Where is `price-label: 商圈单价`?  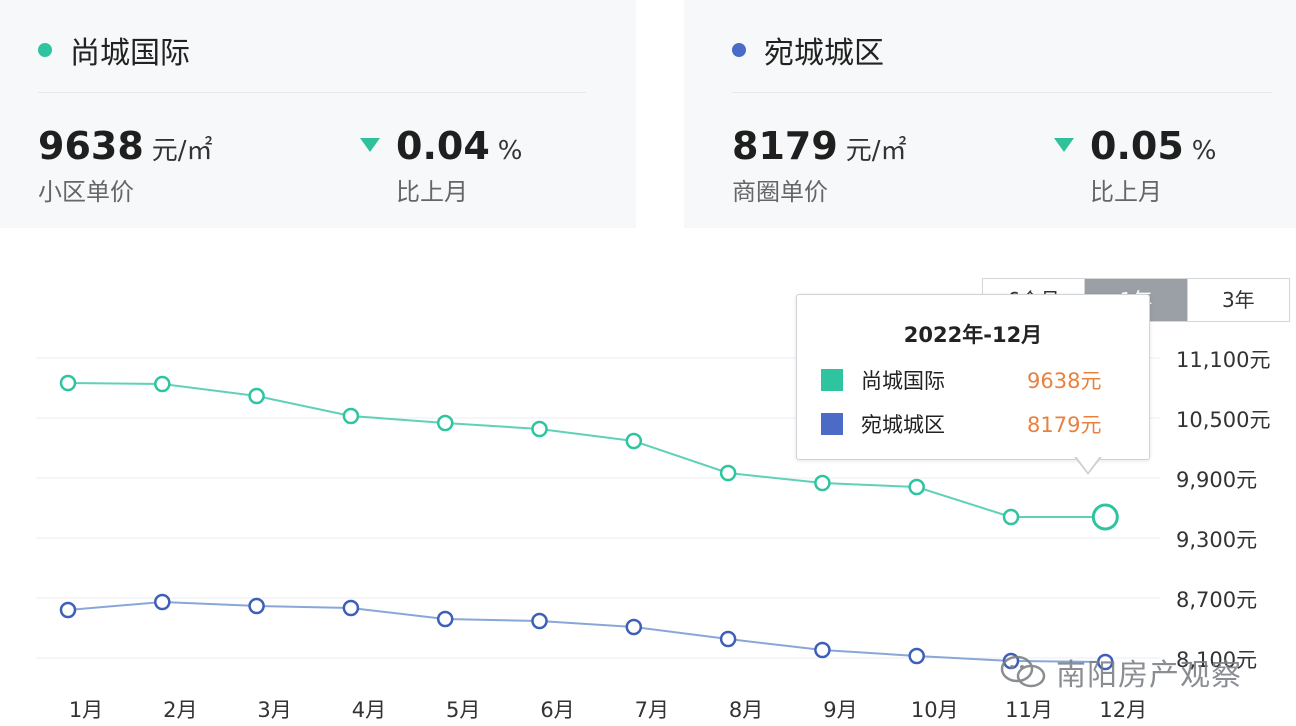
price-label: 商圈单价 is located at coordinates (780, 192).